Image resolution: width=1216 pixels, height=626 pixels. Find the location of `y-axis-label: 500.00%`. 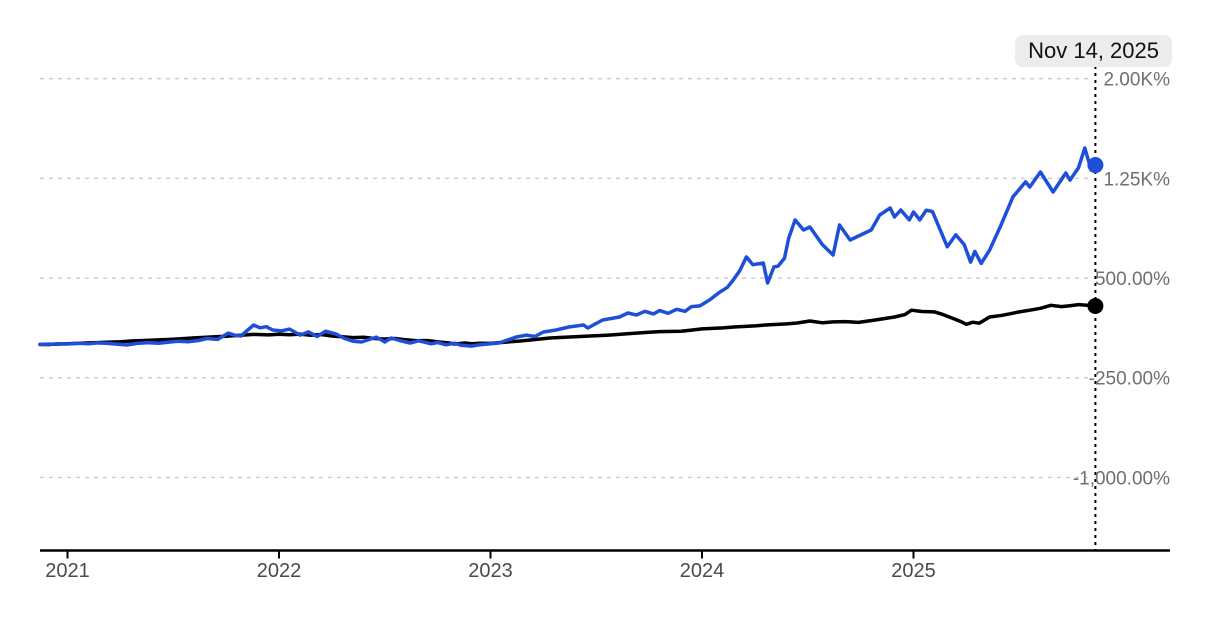

y-axis-label: 500.00% is located at coordinates (1132, 279).